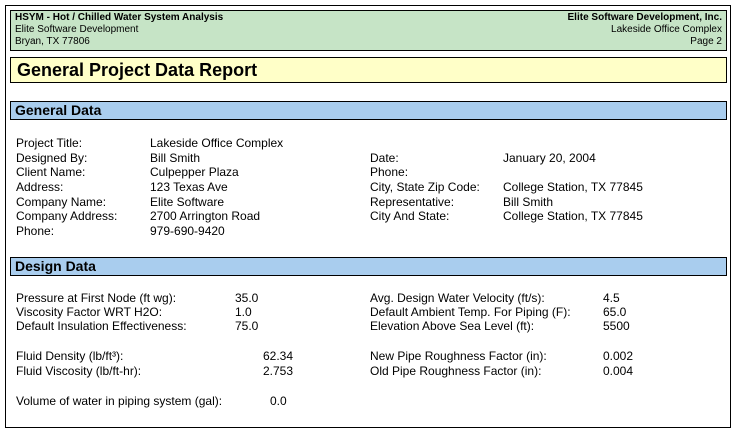 The image size is (738, 433). Describe the element at coordinates (368, 70) in the screenshot. I see `report-title: General Project Data Report` at that location.